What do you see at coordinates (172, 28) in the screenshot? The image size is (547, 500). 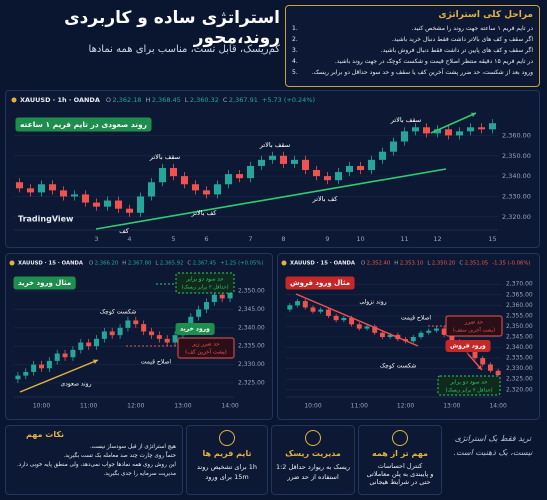 I see `title: استراتژی ساده و کاربردی روند،محور` at bounding box center [172, 28].